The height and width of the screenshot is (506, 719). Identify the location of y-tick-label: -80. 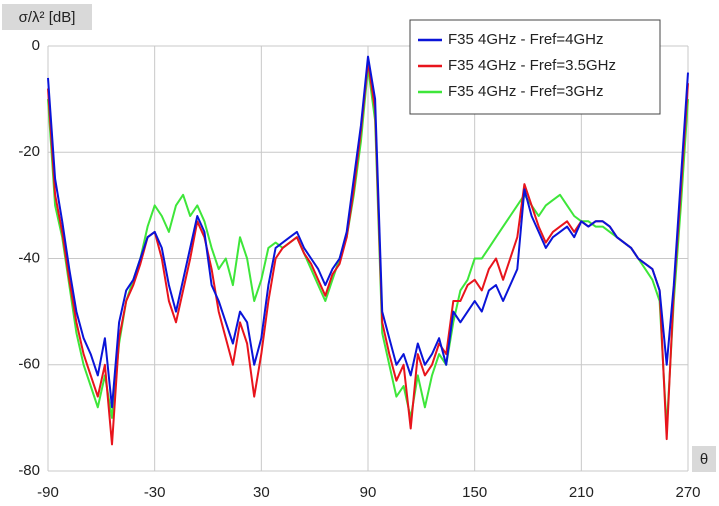
(29, 470).